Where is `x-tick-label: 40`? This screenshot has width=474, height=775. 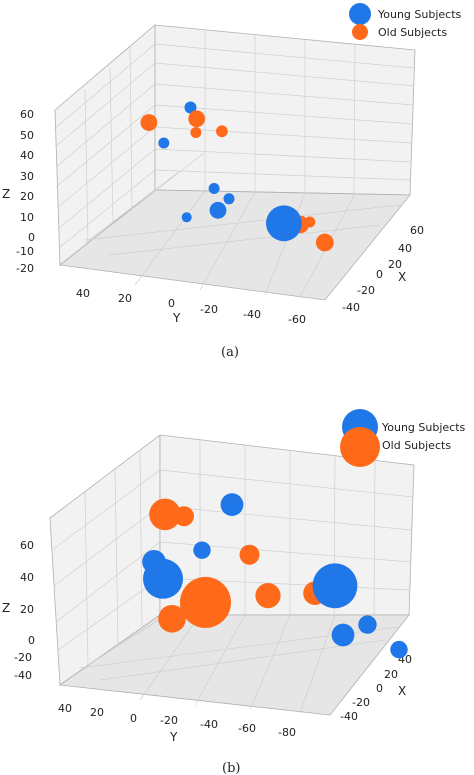 x-tick-label: 40 is located at coordinates (405, 248).